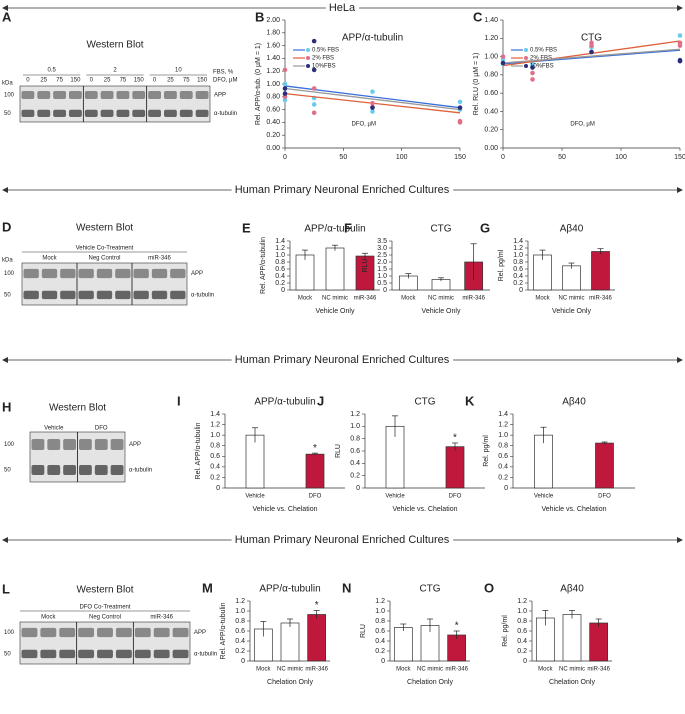 The width and height of the screenshot is (685, 714). What do you see at coordinates (460, 157) in the screenshot?
I see `x-tick-label: 150` at bounding box center [460, 157].